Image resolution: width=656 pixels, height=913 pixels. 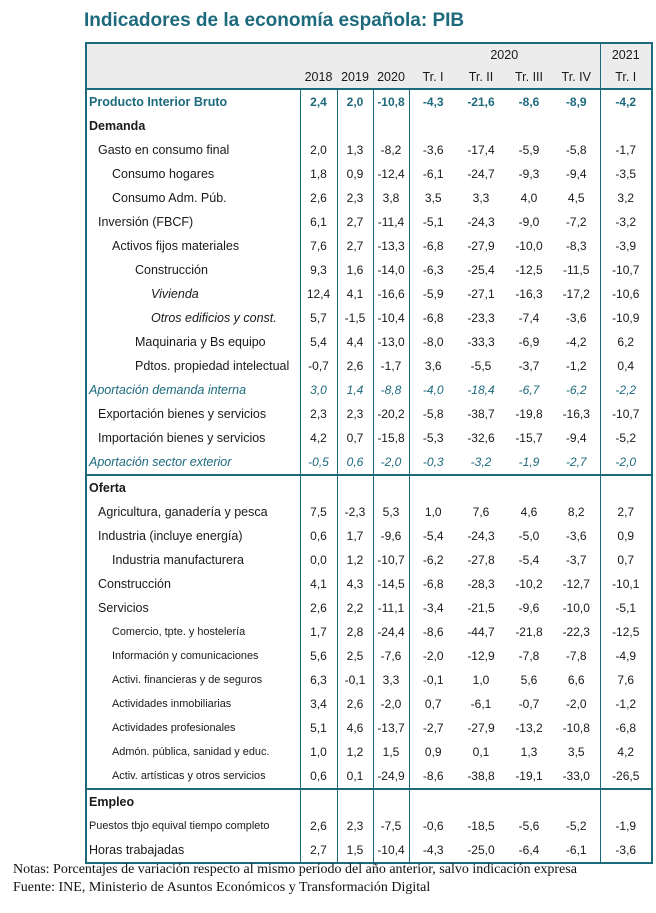 I want to click on row-value: -6,9, so click(x=529, y=342).